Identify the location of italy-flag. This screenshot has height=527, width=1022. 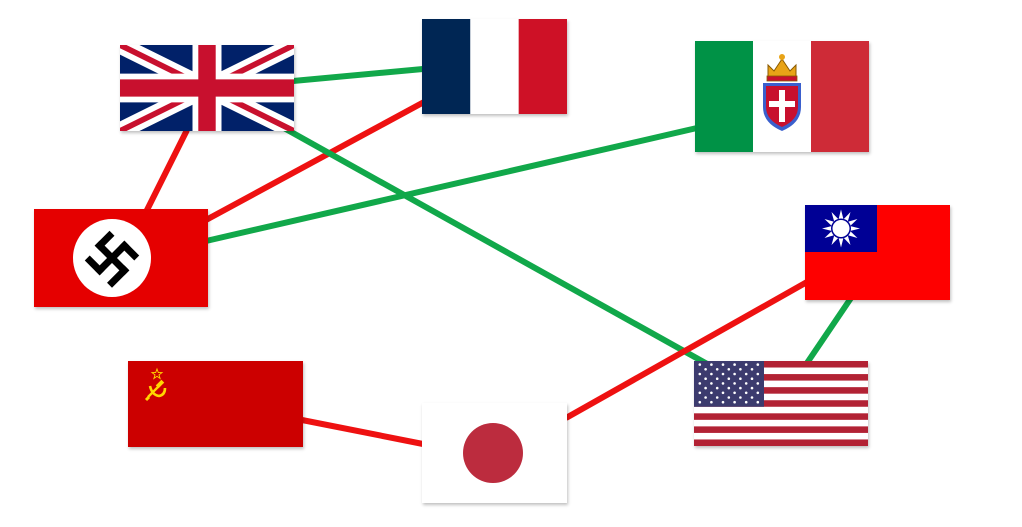
(782, 96).